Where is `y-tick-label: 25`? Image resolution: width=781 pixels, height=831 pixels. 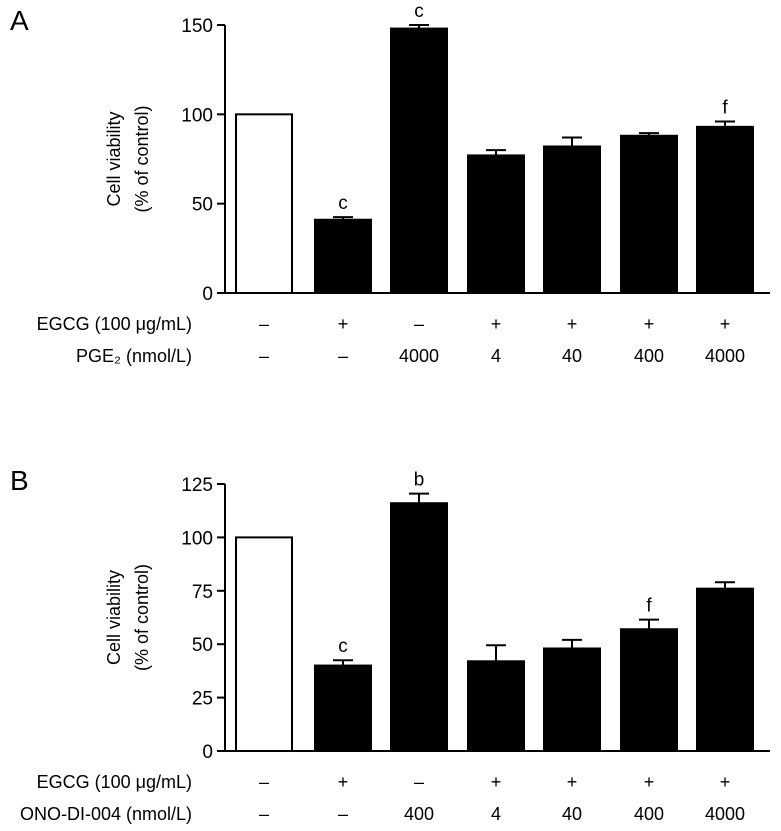
y-tick-label: 25 is located at coordinates (202, 699).